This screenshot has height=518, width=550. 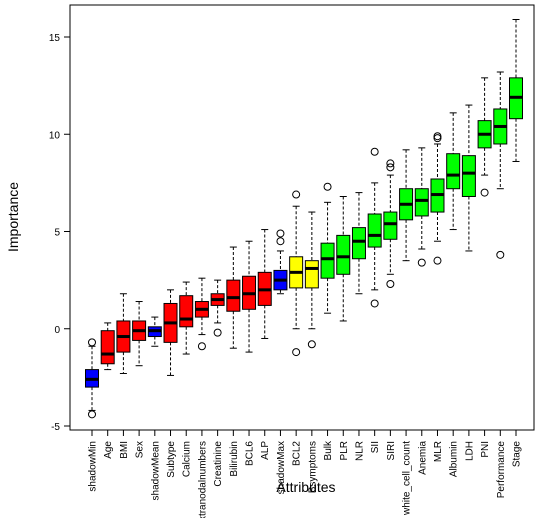 I want to click on x-tick-label: PLR, so click(x=344, y=450).